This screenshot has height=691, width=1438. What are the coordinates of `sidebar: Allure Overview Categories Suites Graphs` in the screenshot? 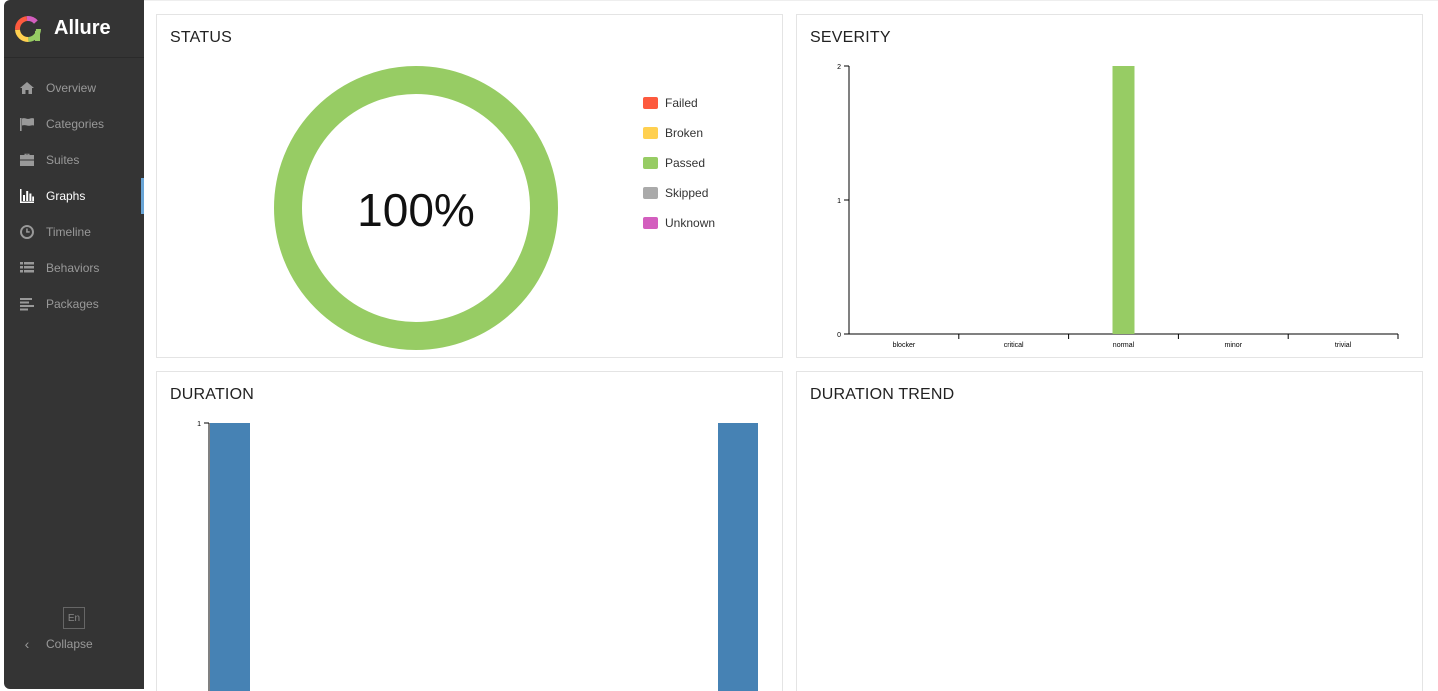 It's located at (74, 344).